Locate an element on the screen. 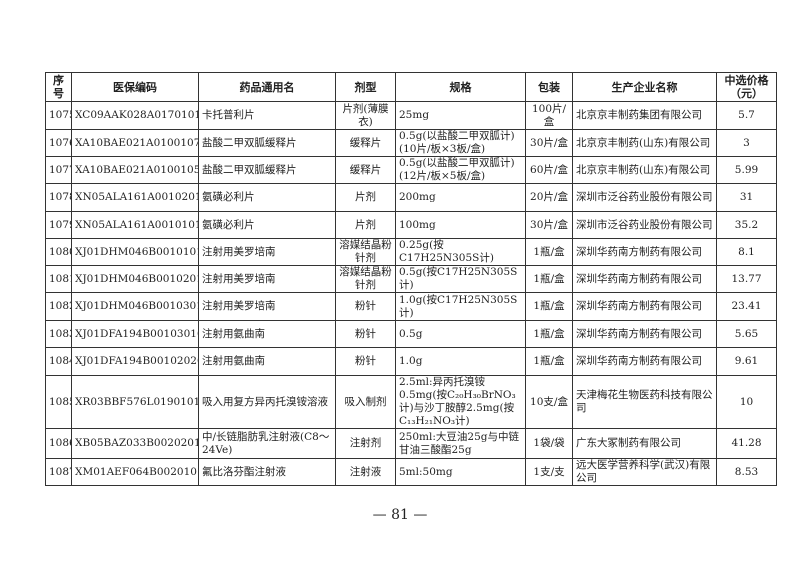  cell-code: XJ01DHM046B001030100505 is located at coordinates (135, 306).